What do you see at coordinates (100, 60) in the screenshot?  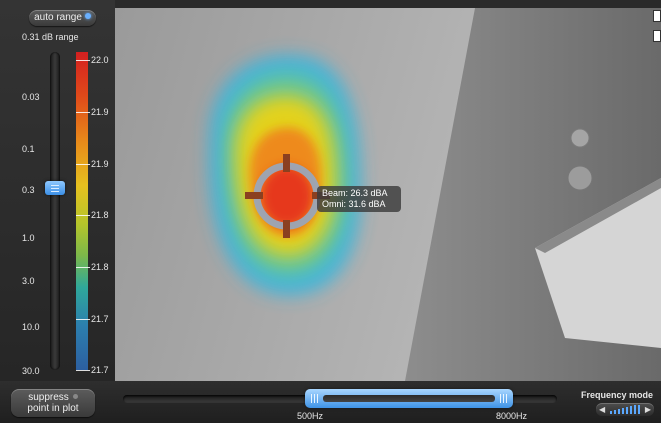 I see `colorbar-label: 22.0` at bounding box center [100, 60].